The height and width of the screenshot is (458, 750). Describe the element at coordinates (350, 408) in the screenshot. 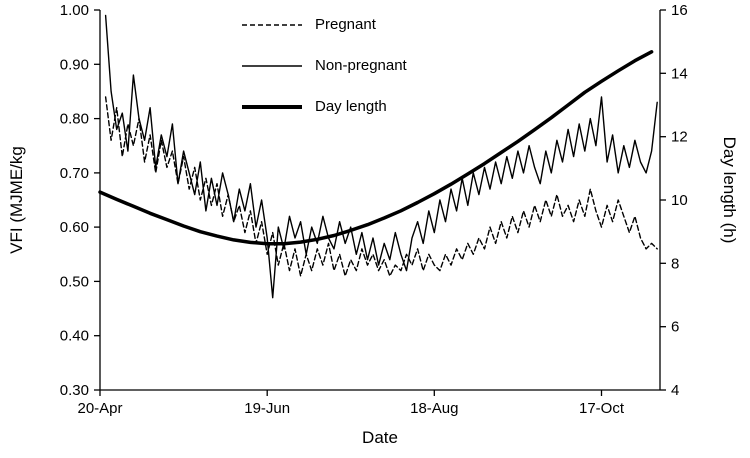

I see `x-tick-labels: 20-Apr 19-Jun 18-Aug 17-Oct` at that location.